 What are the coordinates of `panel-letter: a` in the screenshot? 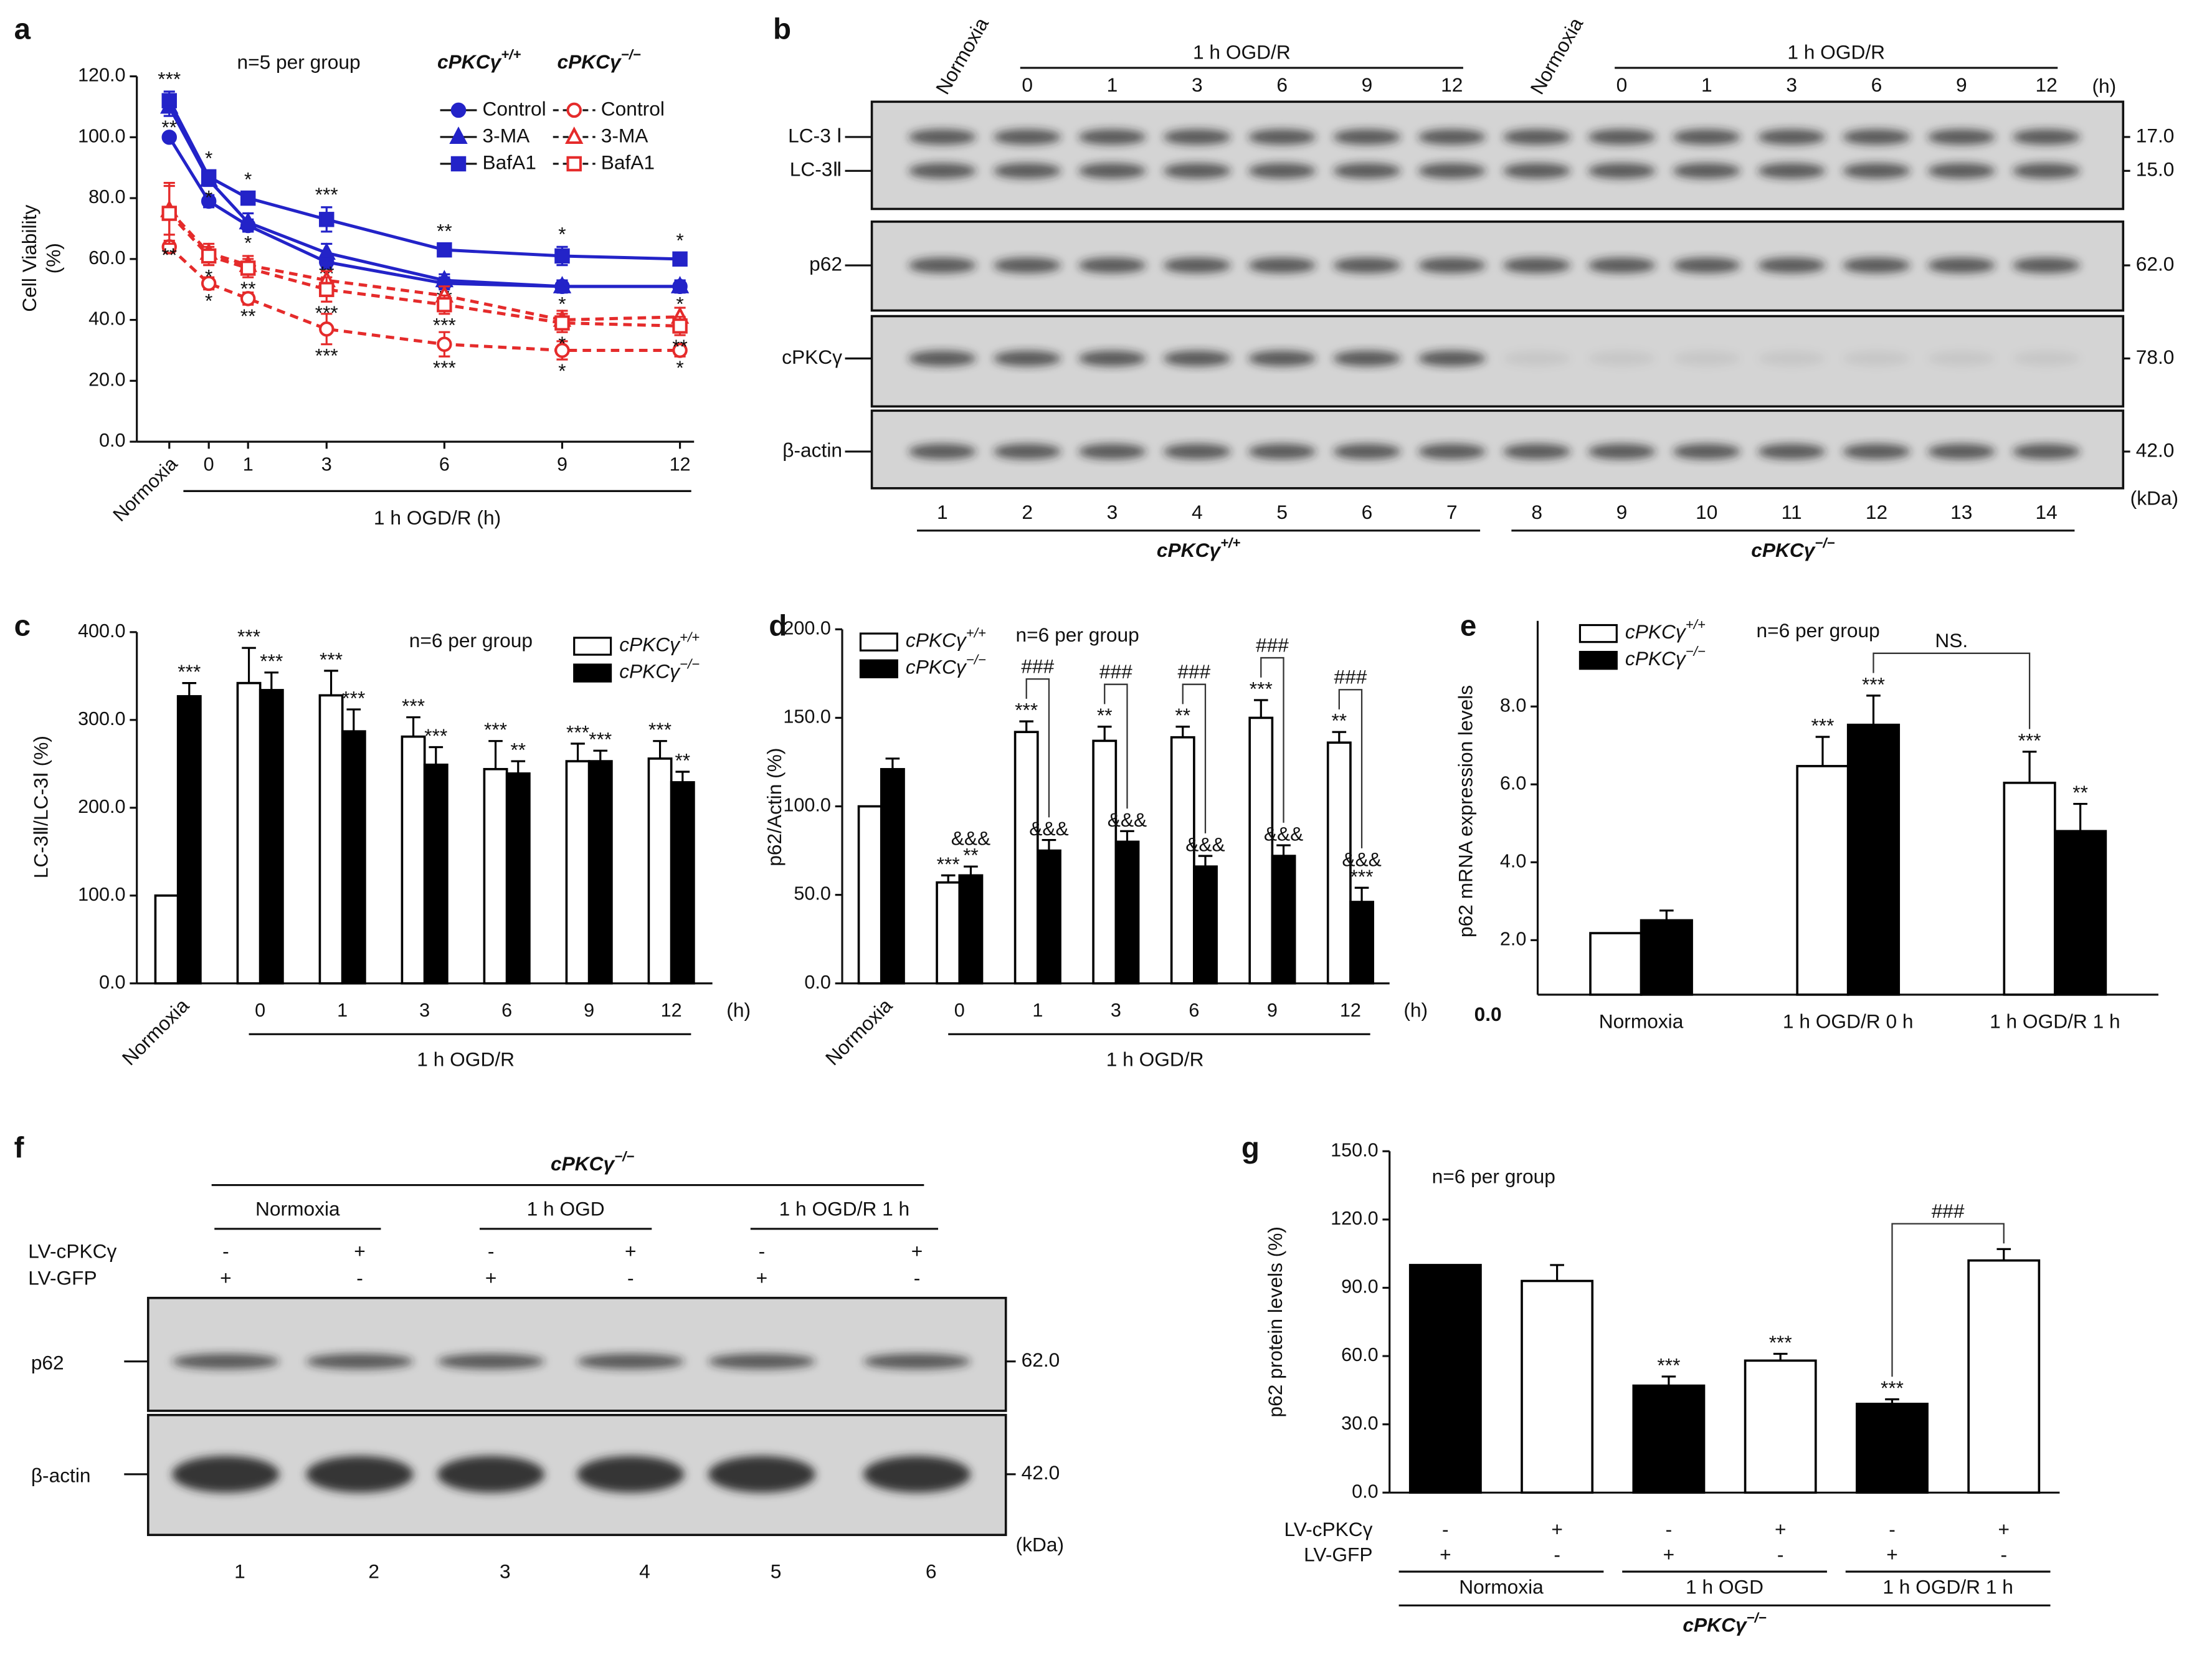 It's located at (22, 29).